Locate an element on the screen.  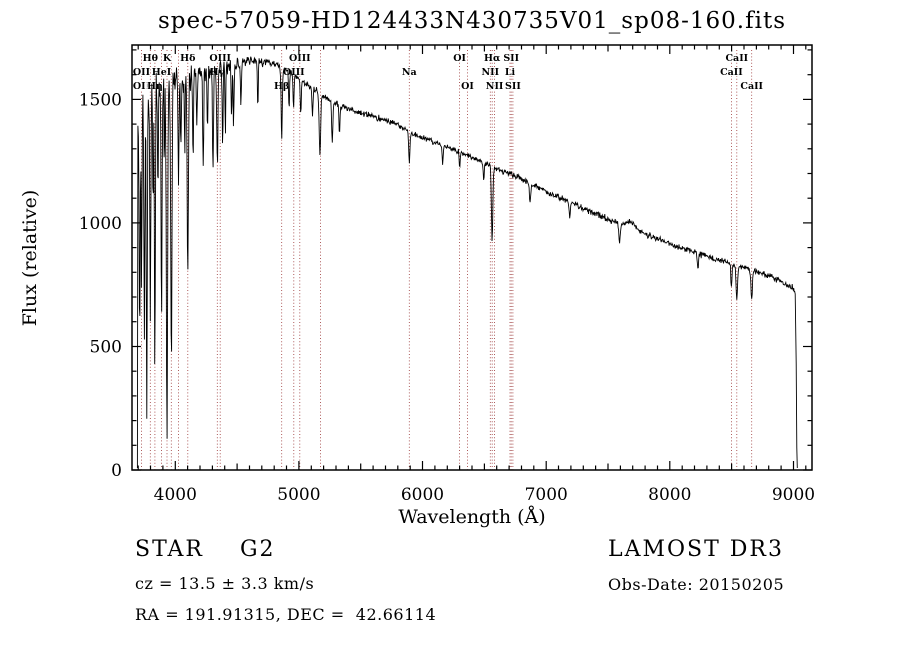
y-tick-label: 0 is located at coordinates (116, 471).